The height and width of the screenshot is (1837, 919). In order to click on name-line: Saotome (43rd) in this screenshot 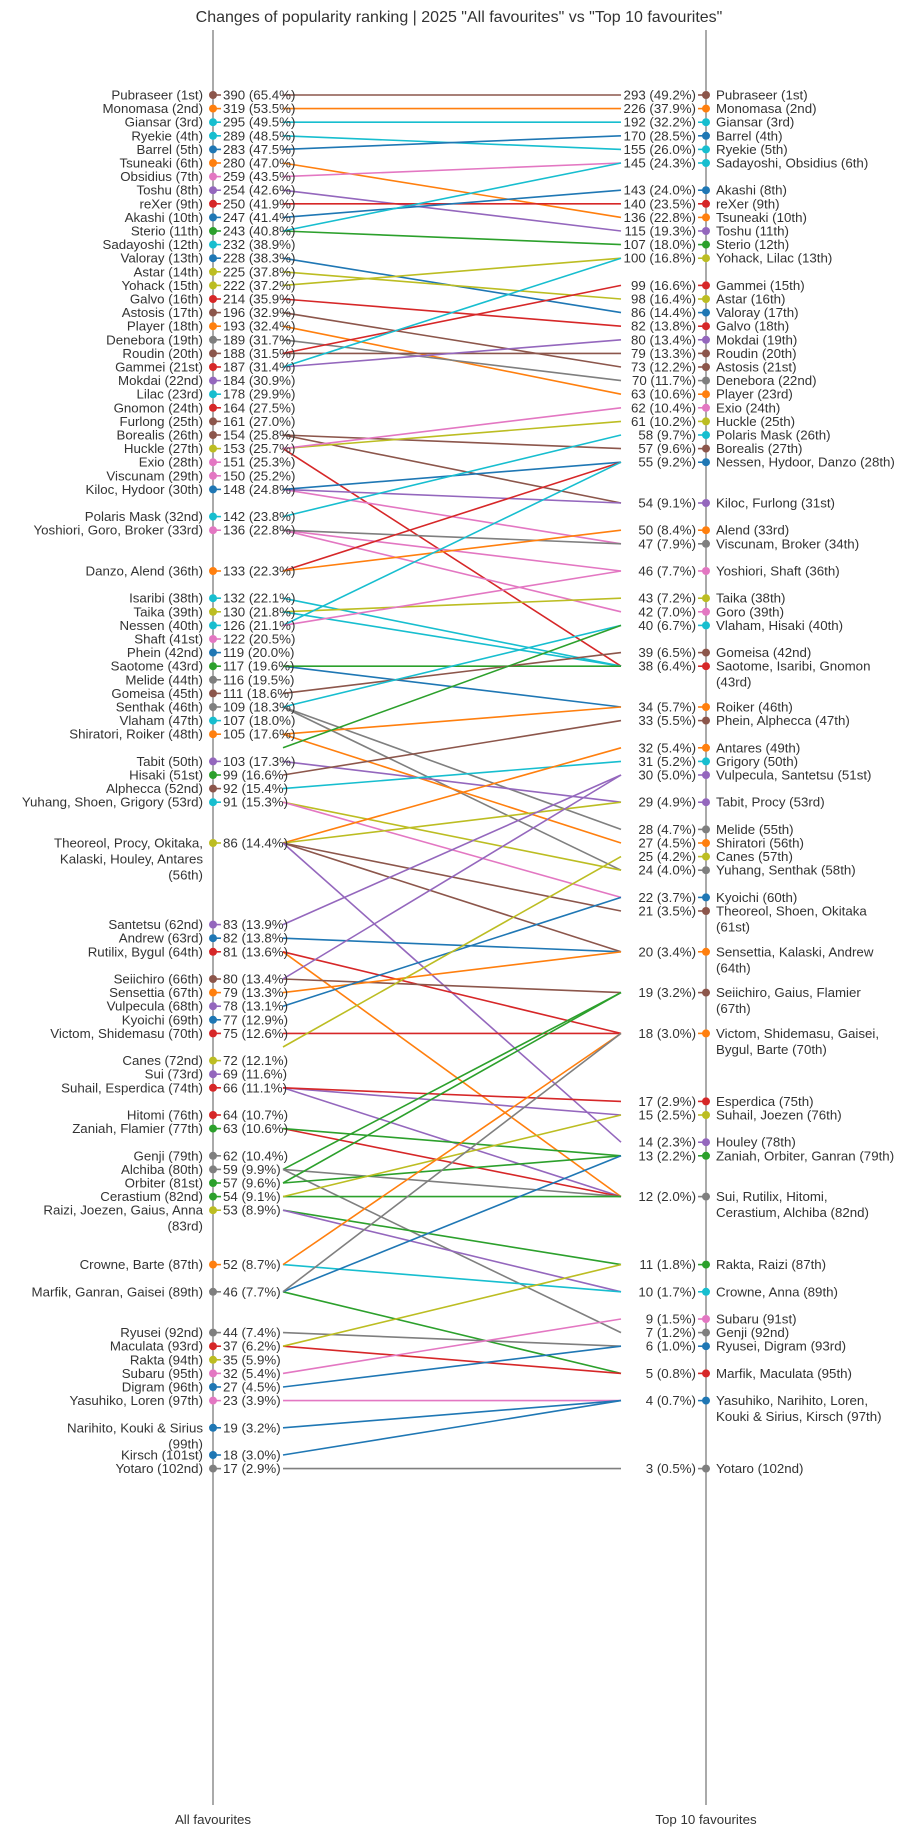, I will do `click(157, 666)`.